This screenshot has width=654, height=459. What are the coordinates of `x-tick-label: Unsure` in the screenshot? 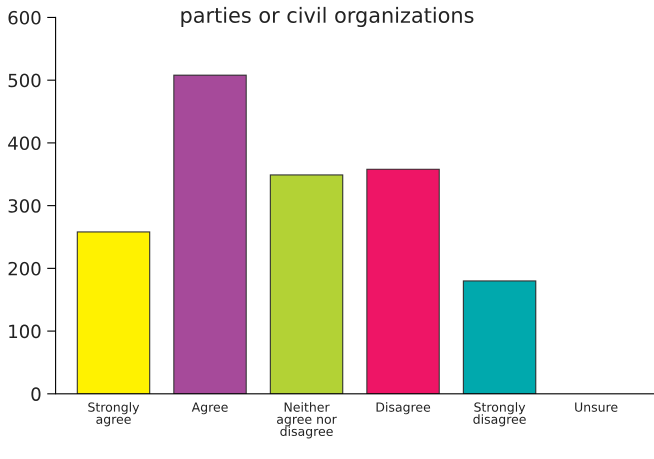 It's located at (596, 407).